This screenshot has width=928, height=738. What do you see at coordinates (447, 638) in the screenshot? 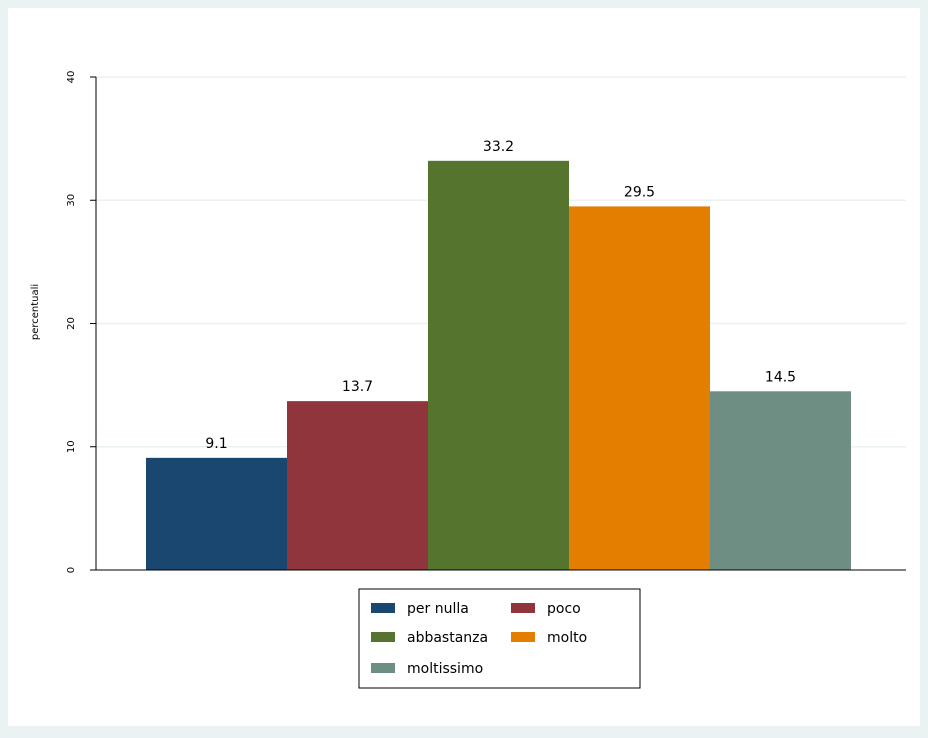
I see `legend-label: abbastanza` at bounding box center [447, 638].